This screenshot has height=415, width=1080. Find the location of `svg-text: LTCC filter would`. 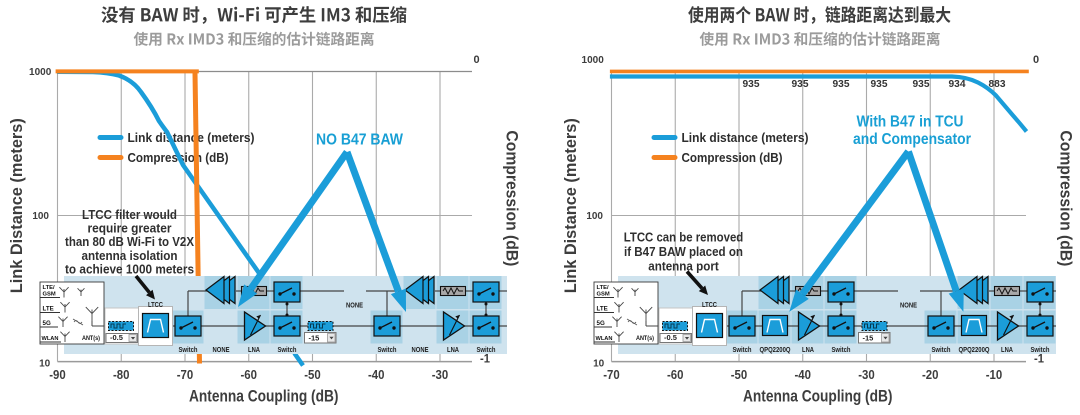

svg-text: LTCC filter would is located at coordinates (129, 214).